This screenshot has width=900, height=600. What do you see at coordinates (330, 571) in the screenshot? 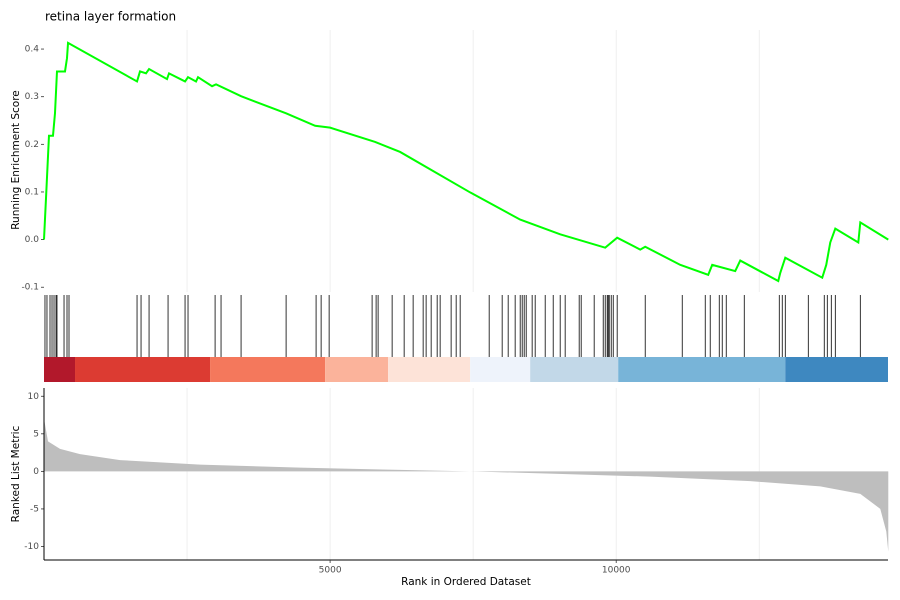
I see `x-tick-label: 5000` at bounding box center [330, 571].